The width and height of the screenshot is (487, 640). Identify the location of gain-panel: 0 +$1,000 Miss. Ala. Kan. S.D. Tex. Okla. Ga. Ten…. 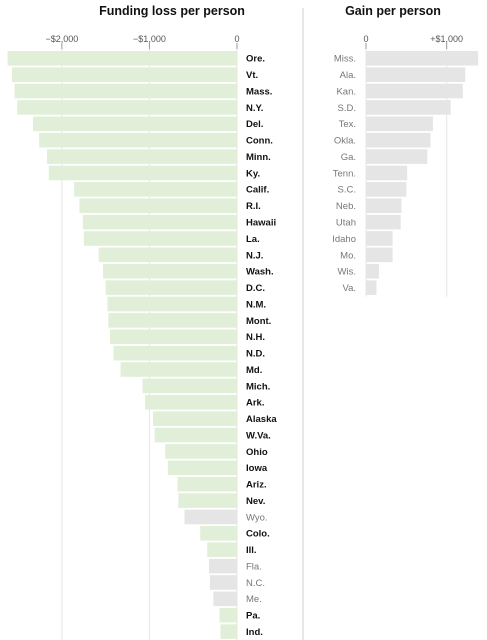
(405, 165).